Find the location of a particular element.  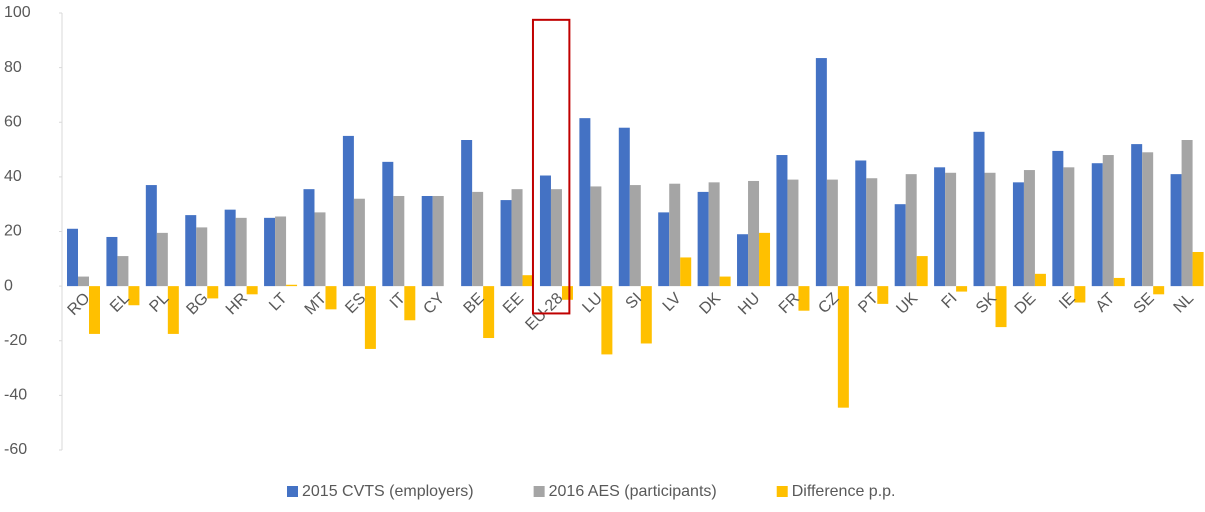

y-tick-label: -60 is located at coordinates (15, 449).